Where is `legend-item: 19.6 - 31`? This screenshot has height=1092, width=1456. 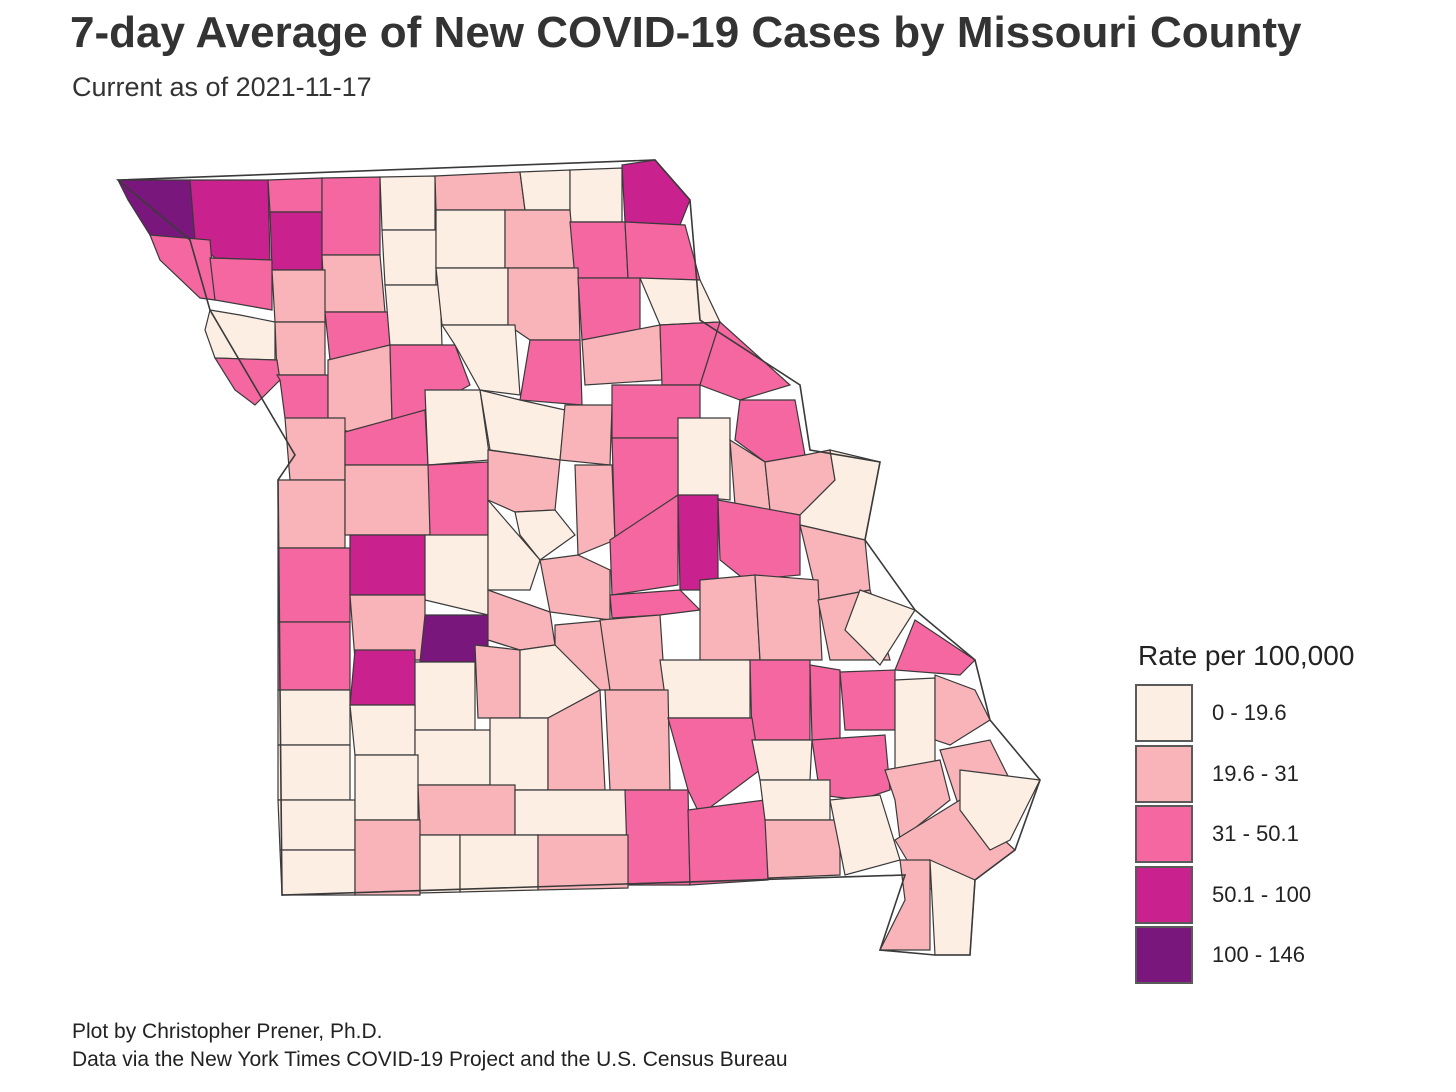 legend-item: 19.6 - 31 is located at coordinates (1295, 774).